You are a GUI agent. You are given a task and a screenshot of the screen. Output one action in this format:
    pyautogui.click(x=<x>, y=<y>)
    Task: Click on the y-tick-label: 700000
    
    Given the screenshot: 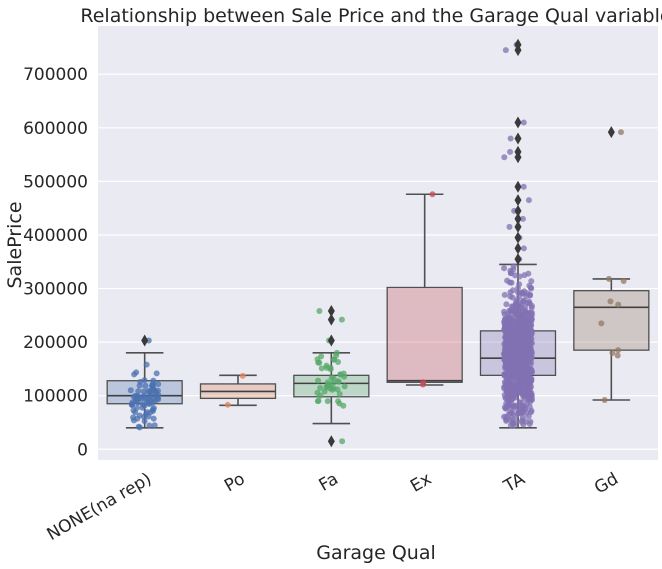 What is the action you would take?
    pyautogui.click(x=55, y=75)
    